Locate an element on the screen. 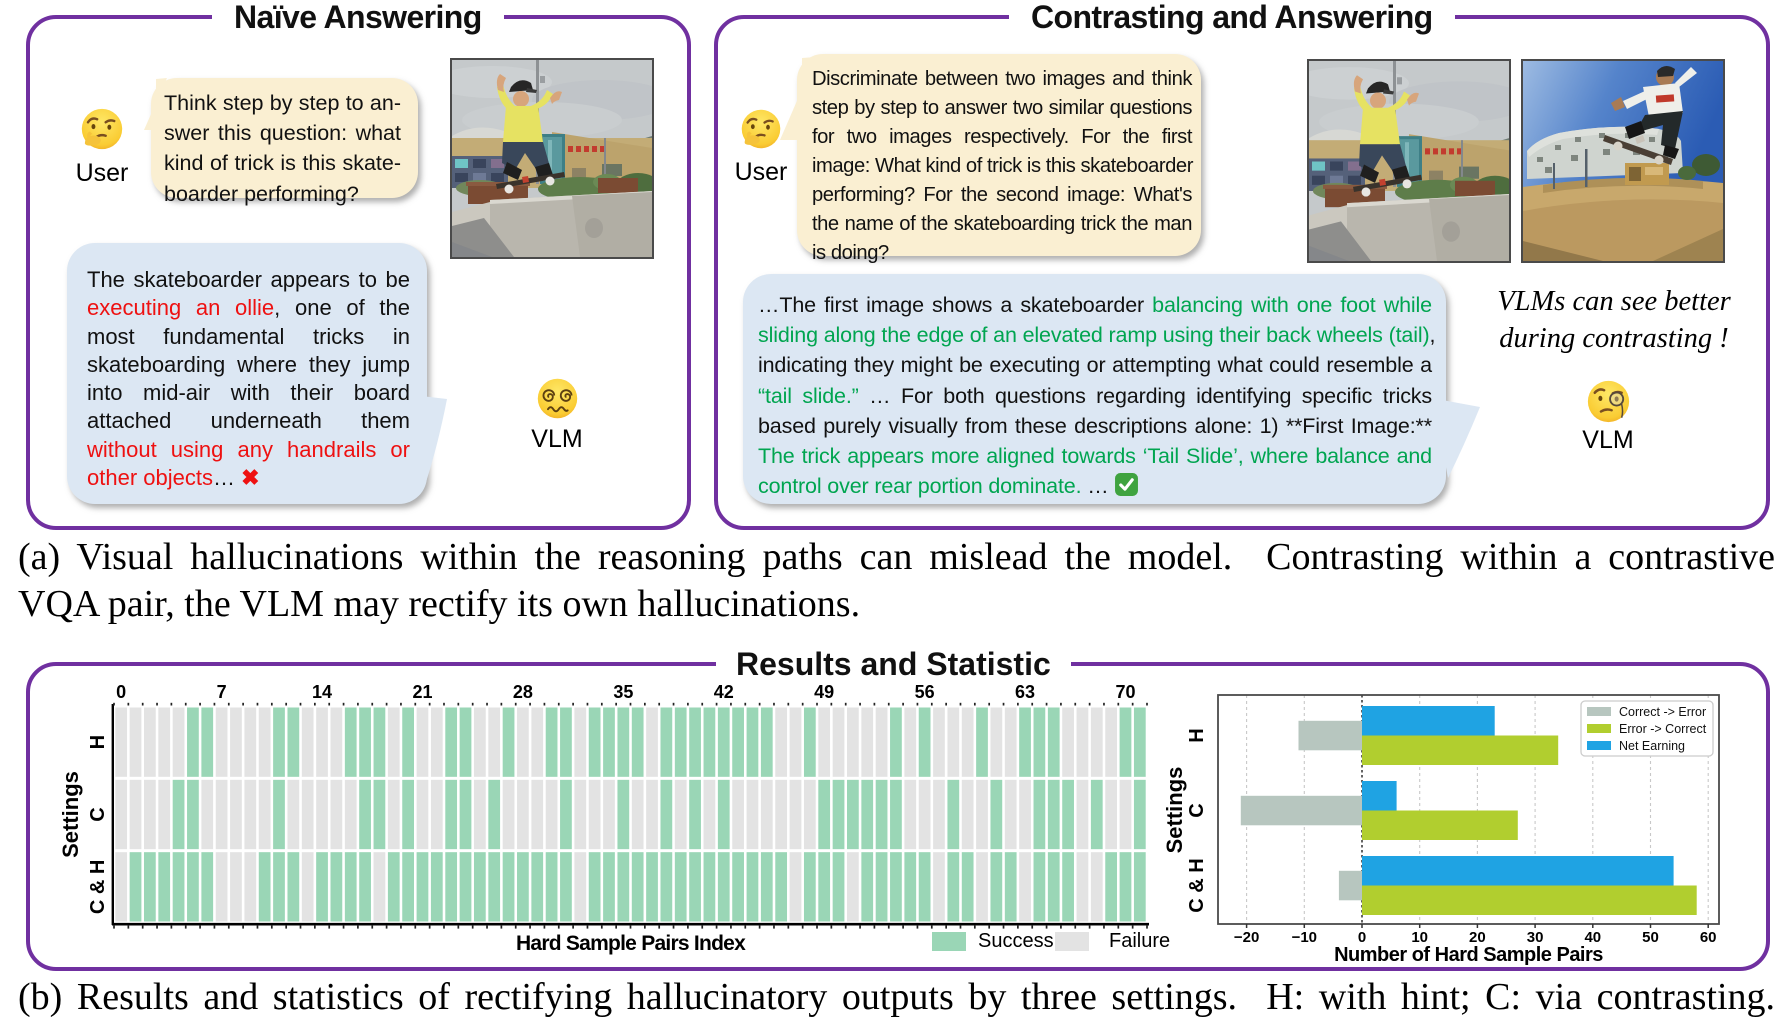 This screenshot has width=1792, height=1034. svg-text: 30 is located at coordinates (1535, 937).